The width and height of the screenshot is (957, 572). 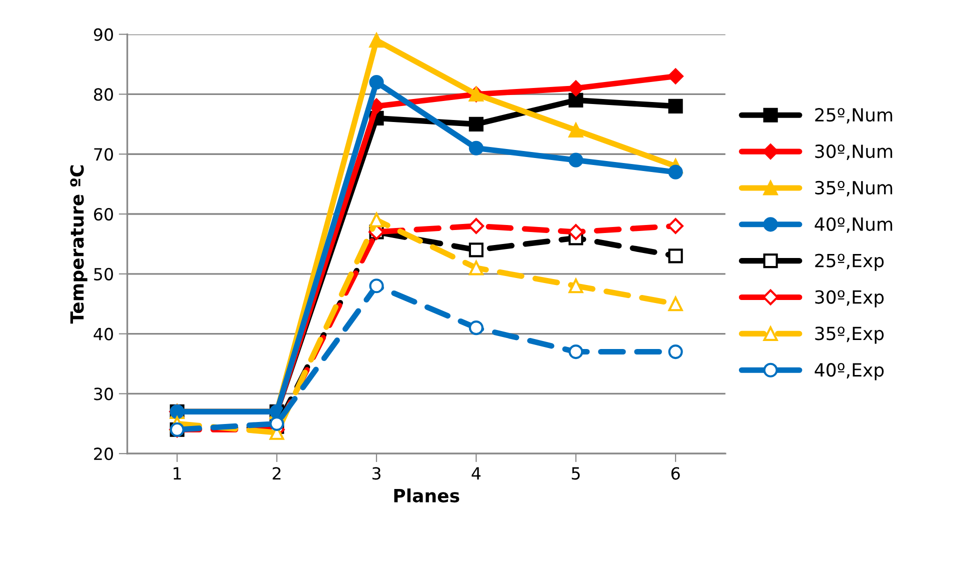 What do you see at coordinates (103, 454) in the screenshot?
I see `y-tick-label: 20` at bounding box center [103, 454].